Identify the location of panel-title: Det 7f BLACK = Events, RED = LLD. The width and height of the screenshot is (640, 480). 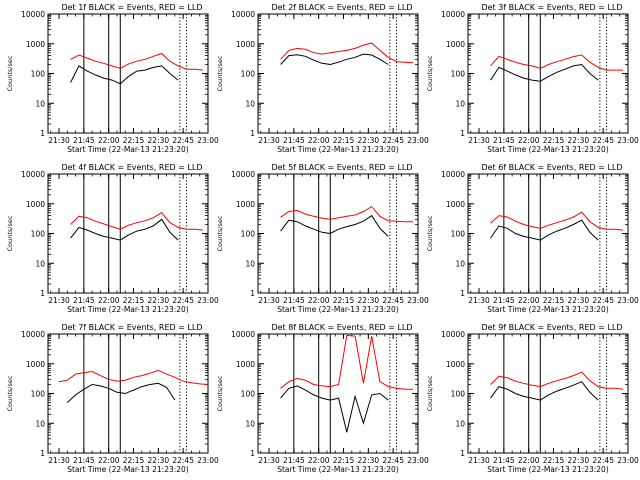
(131, 327).